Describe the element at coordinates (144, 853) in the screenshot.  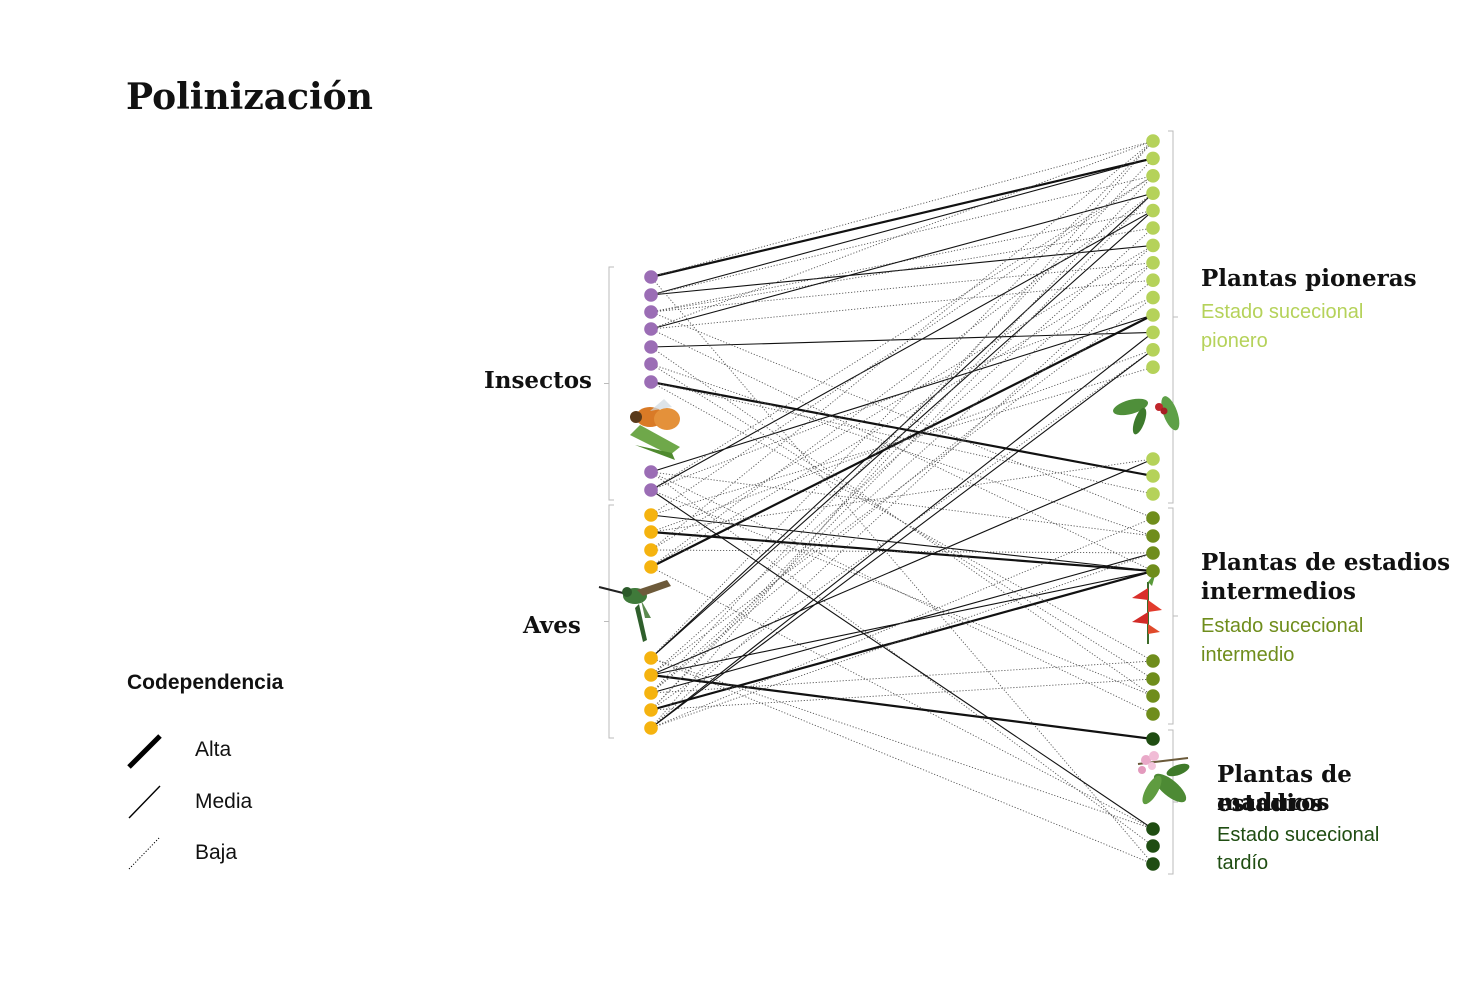
I see `dotted-line-icon` at that location.